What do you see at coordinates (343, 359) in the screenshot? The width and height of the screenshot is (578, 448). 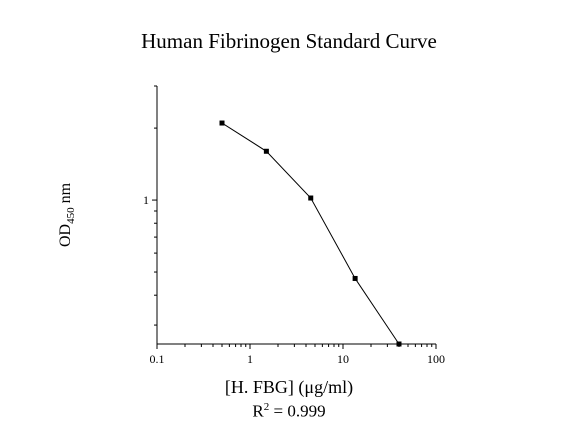 I see `x-tick-label: 10` at bounding box center [343, 359].